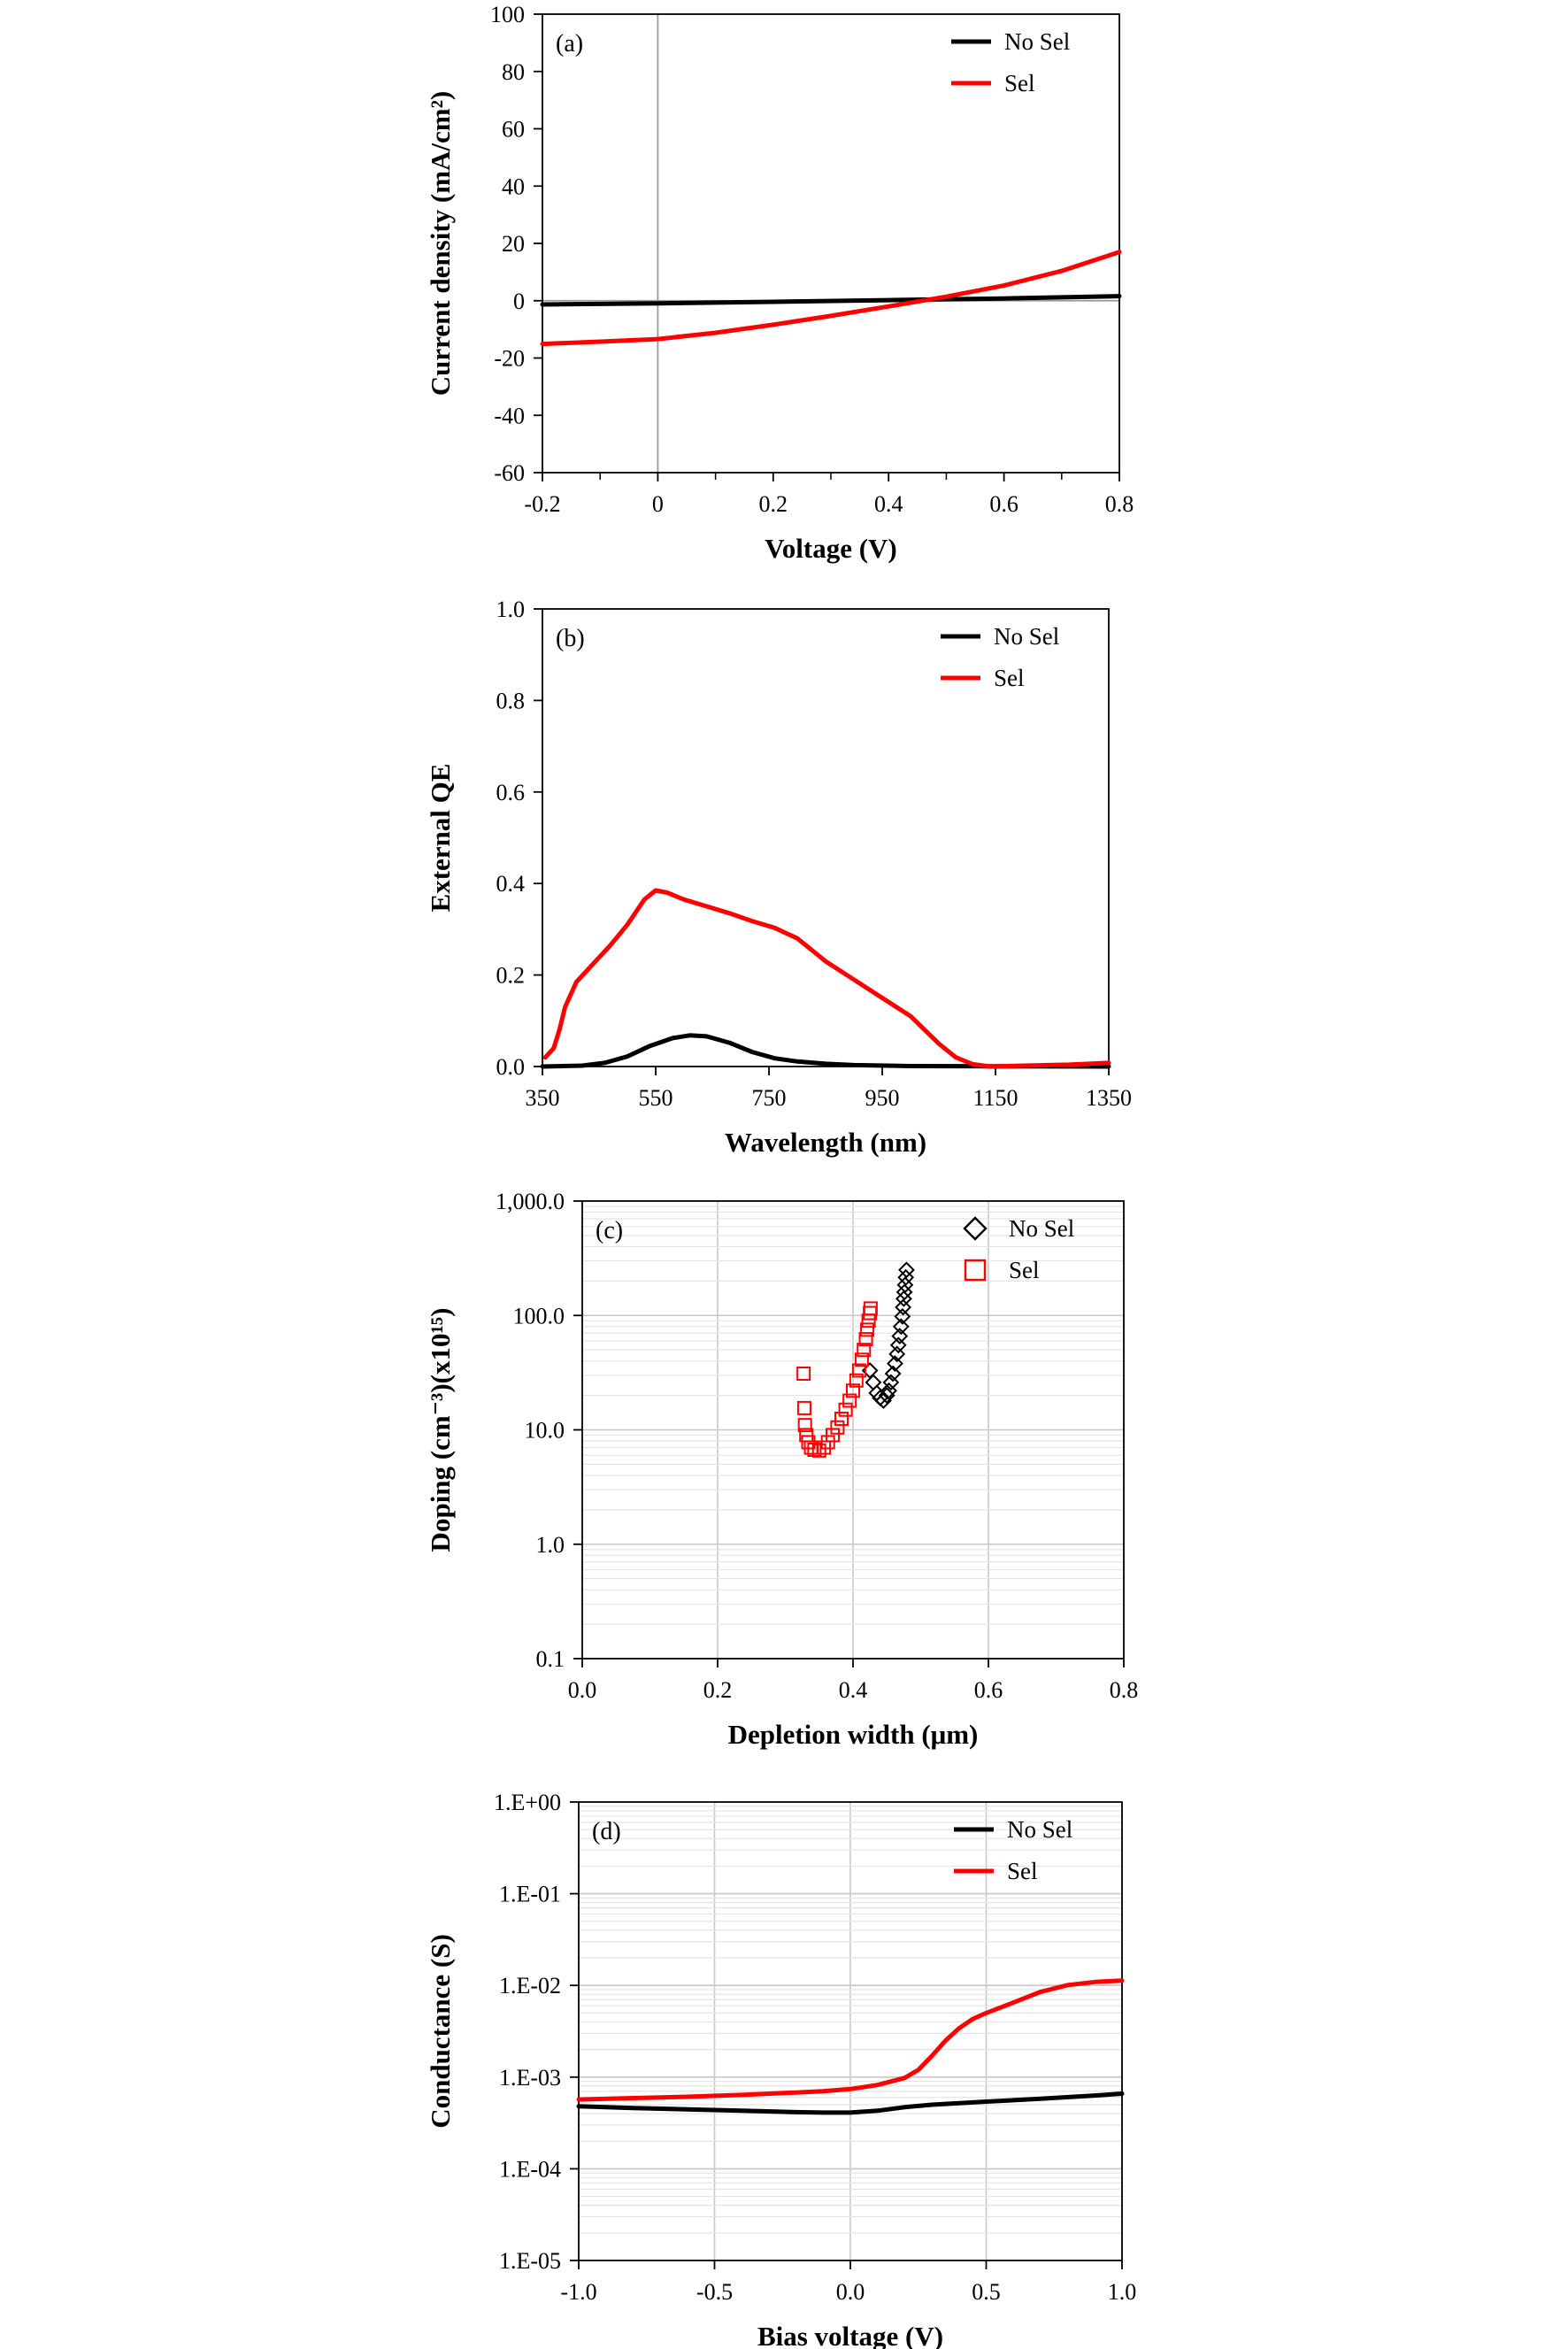 Image resolution: width=1568 pixels, height=2349 pixels. I want to click on y-tick-label: 100.0, so click(539, 1316).